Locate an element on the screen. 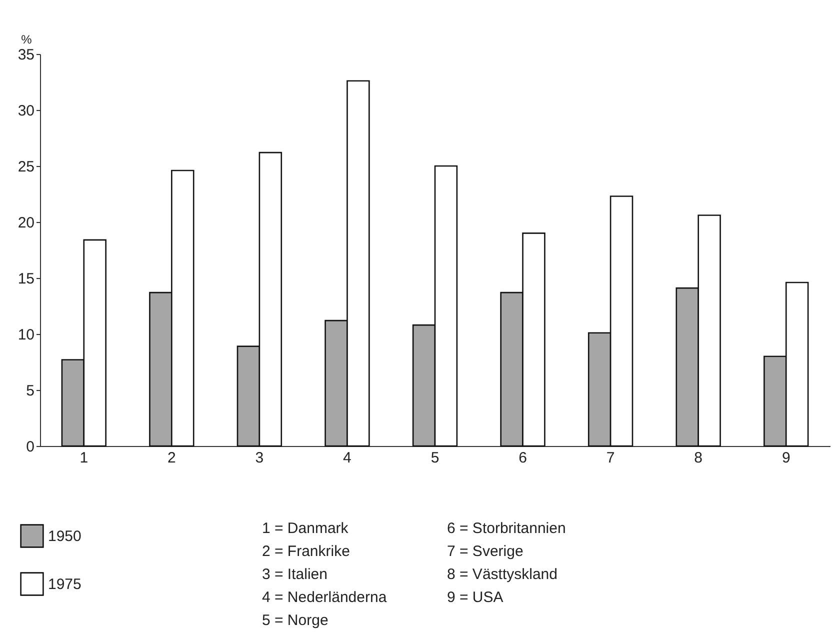 The image size is (838, 634). y-axis-title: % is located at coordinates (26, 39).